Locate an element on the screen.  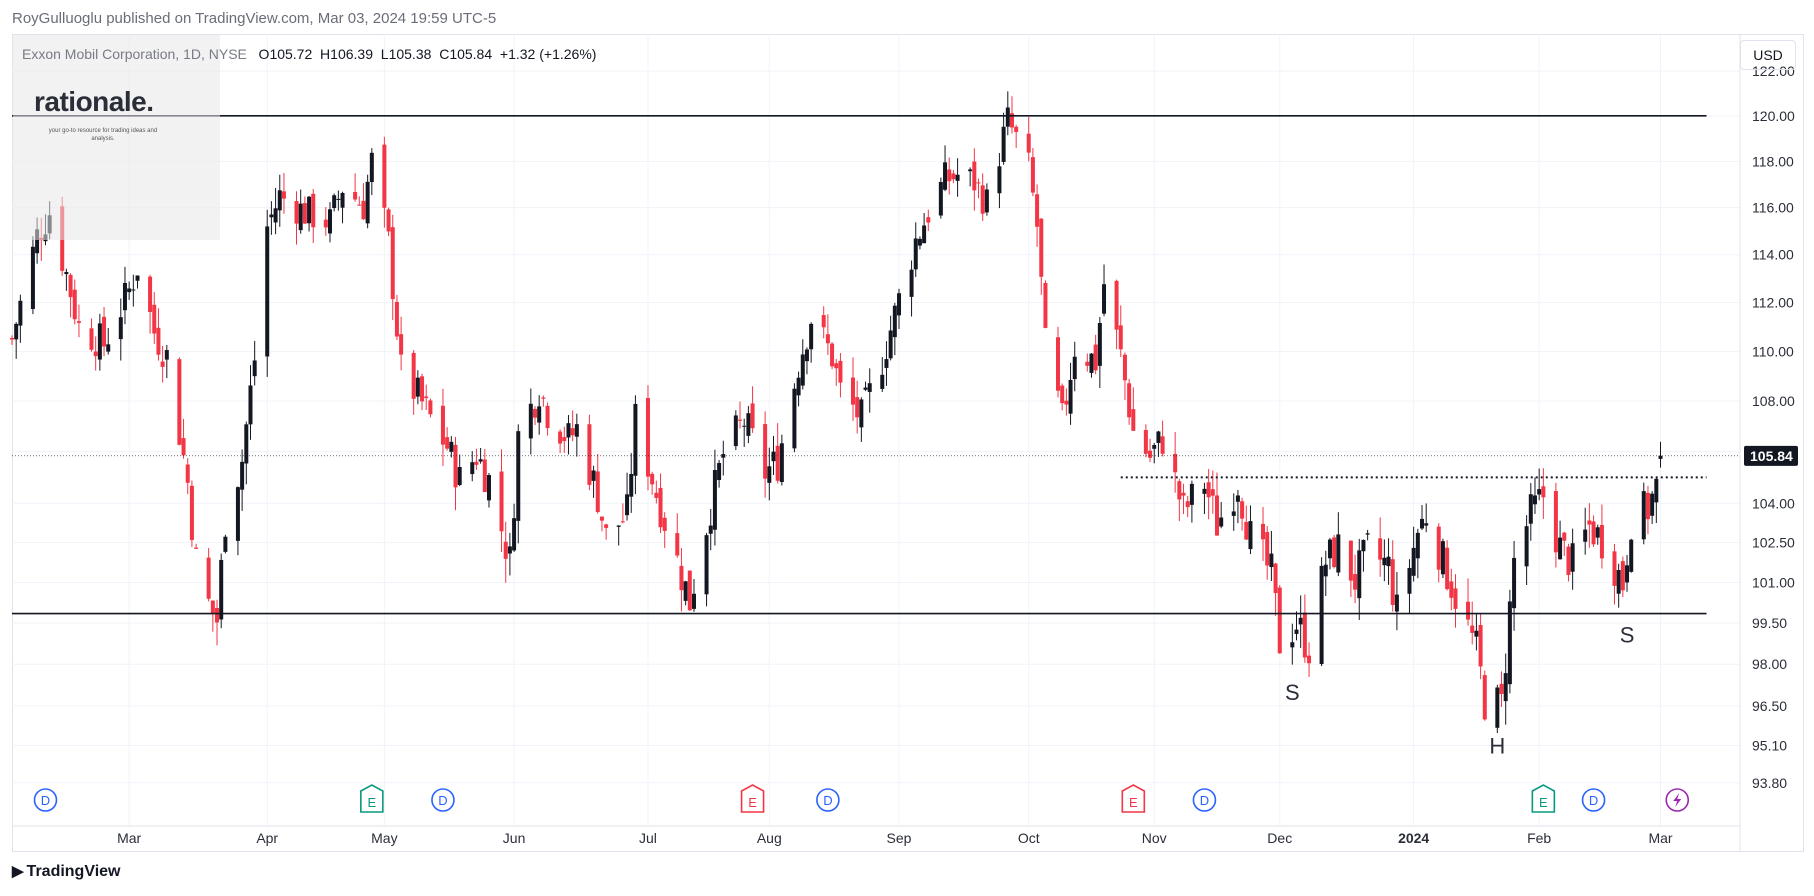
event-marker is located at coordinates (1677, 800).